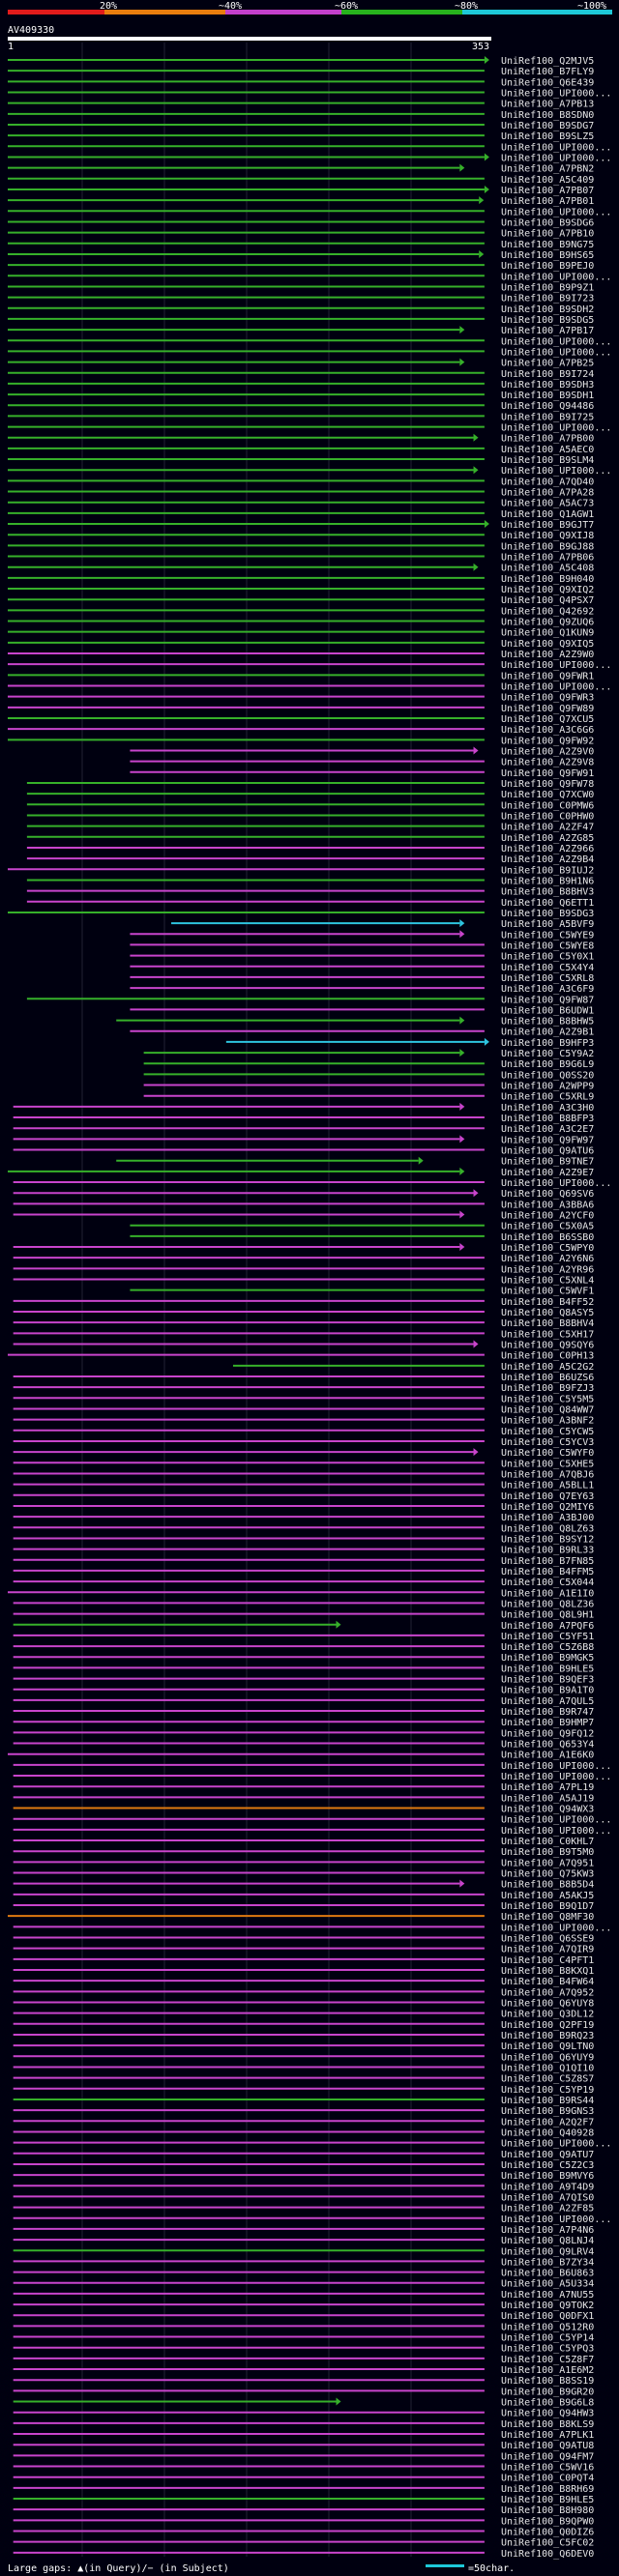 This screenshot has height=2576, width=619. What do you see at coordinates (547, 957) in the screenshot?
I see `hit-label: UniRef100_C5Y0X1` at bounding box center [547, 957].